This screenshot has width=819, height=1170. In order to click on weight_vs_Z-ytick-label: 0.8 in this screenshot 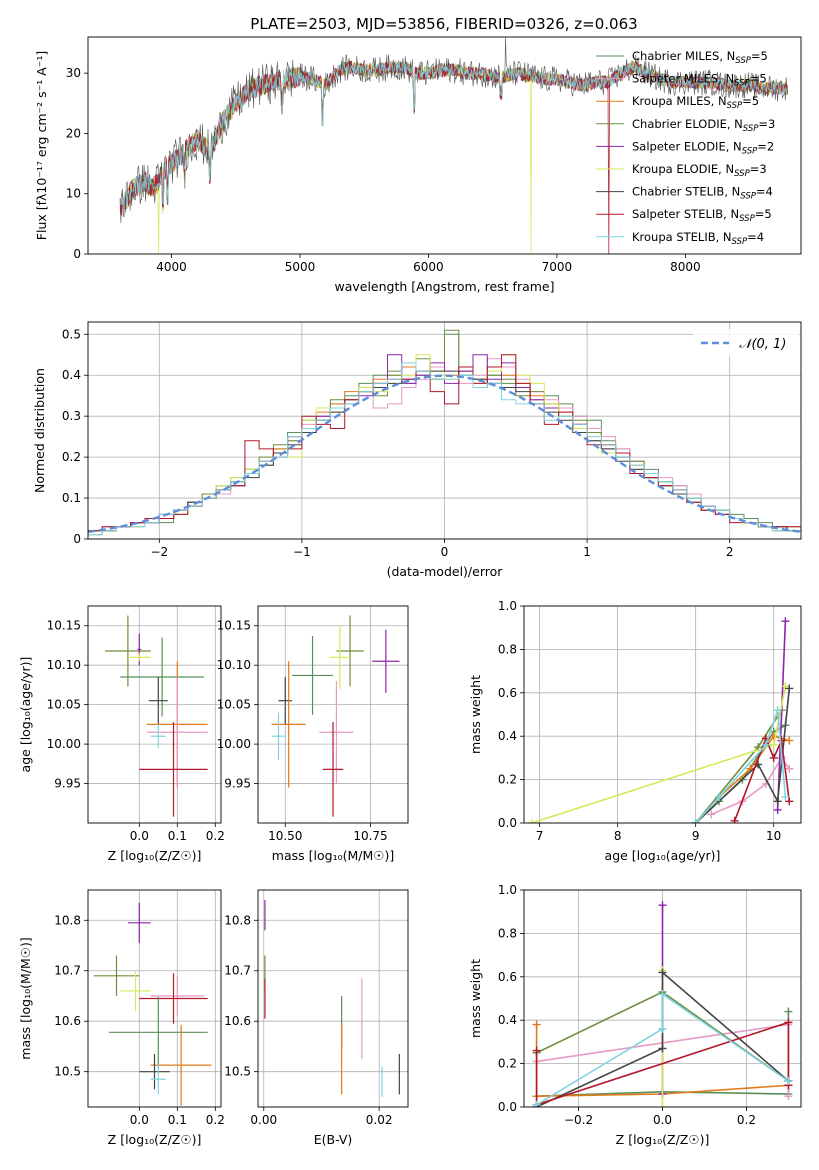, I will do `click(507, 933)`.